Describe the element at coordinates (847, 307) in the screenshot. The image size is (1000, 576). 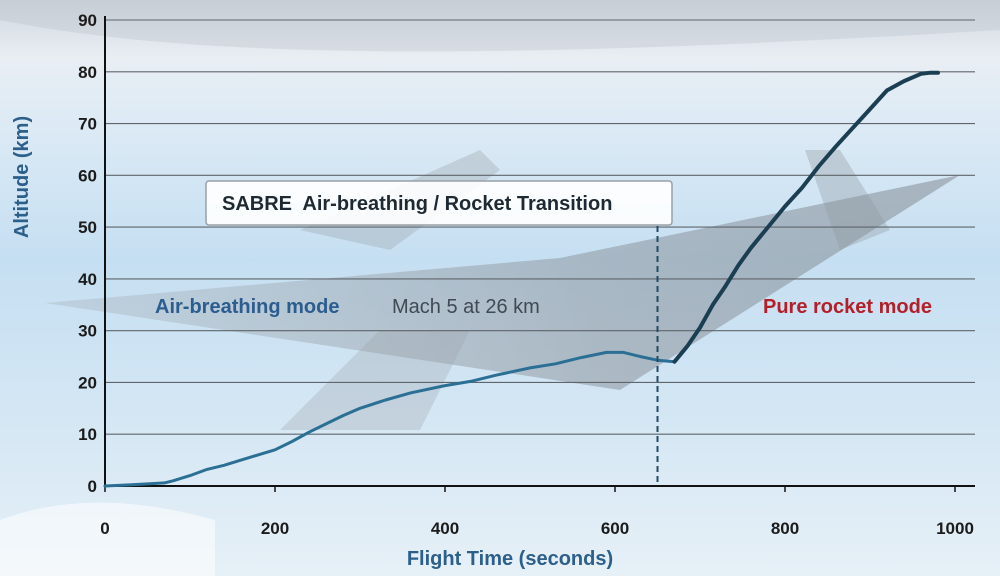
I see `rocket-mode-label: Pure rocket mode` at that location.